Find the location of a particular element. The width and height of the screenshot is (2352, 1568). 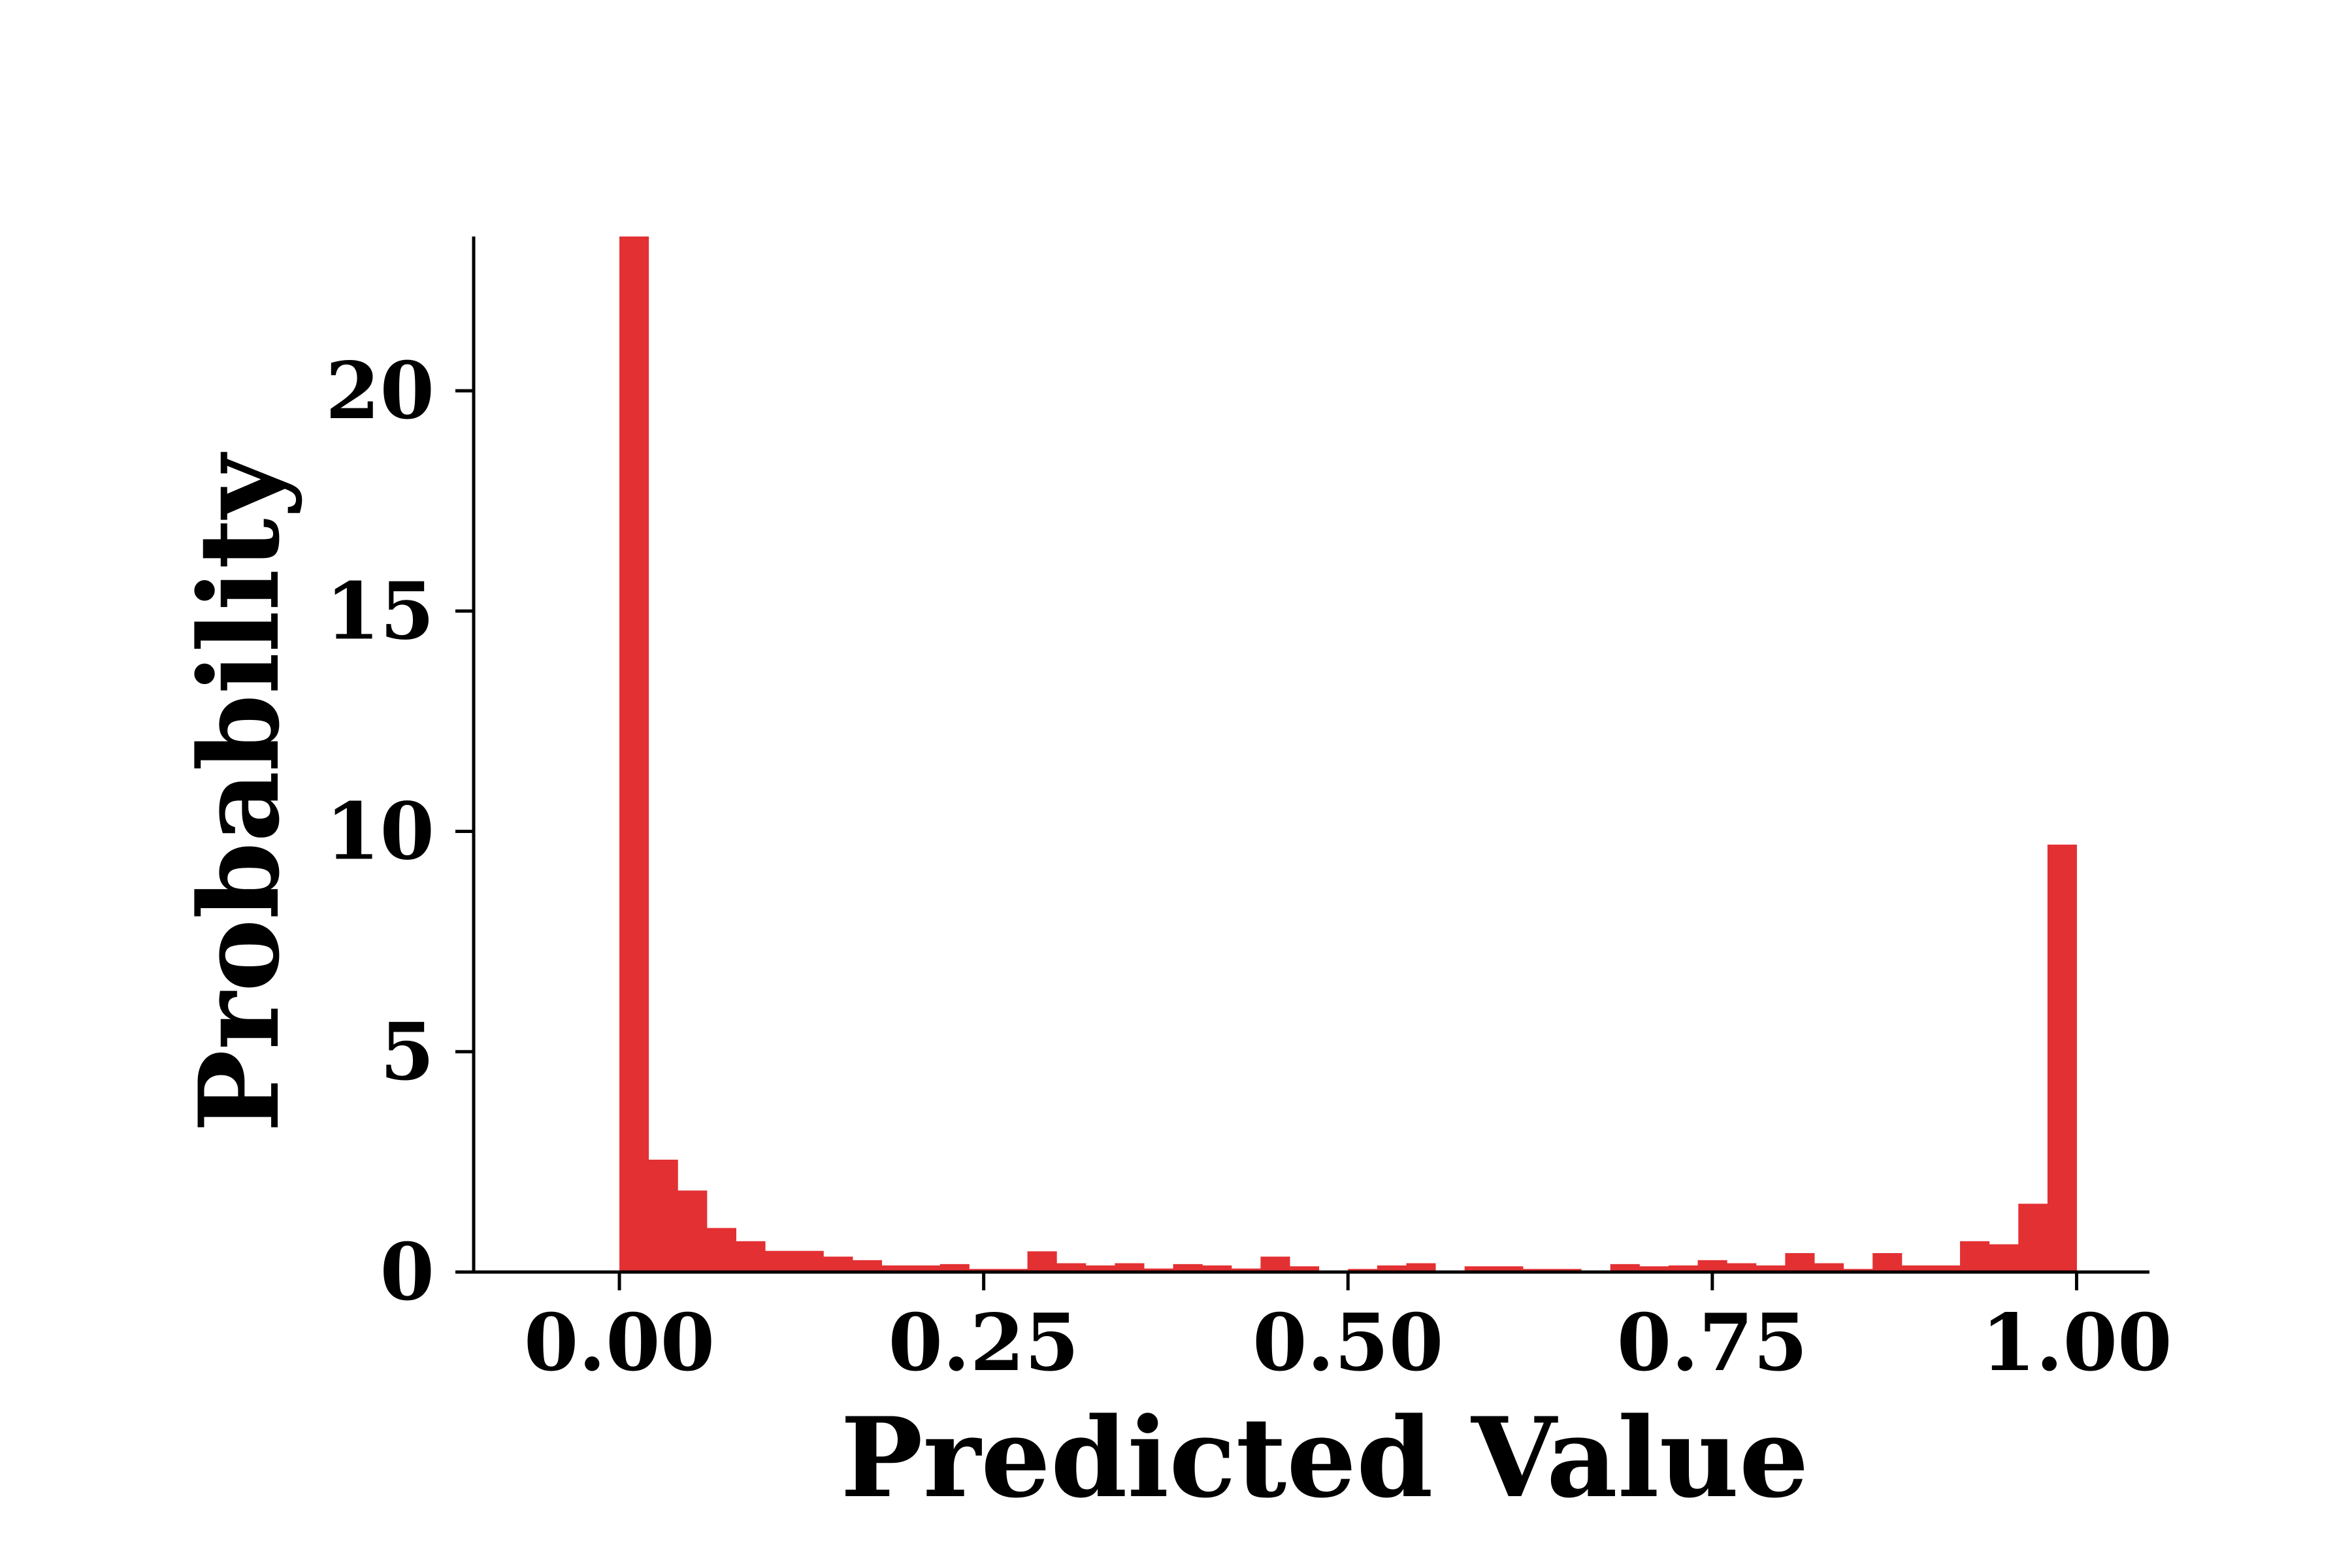

y-tick-label: 10 is located at coordinates (379, 832).